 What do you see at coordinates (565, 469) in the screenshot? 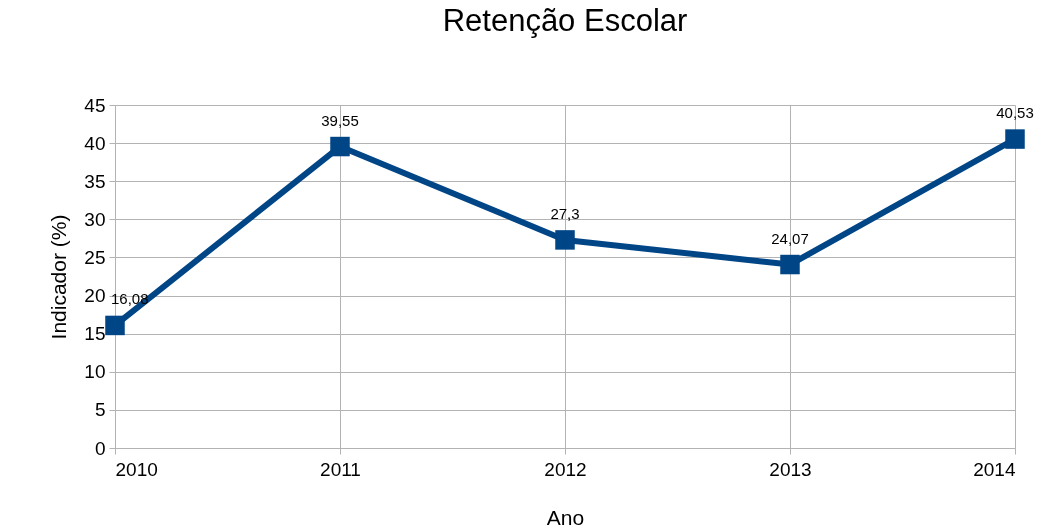
I see `x-tick-label: 2012` at bounding box center [565, 469].